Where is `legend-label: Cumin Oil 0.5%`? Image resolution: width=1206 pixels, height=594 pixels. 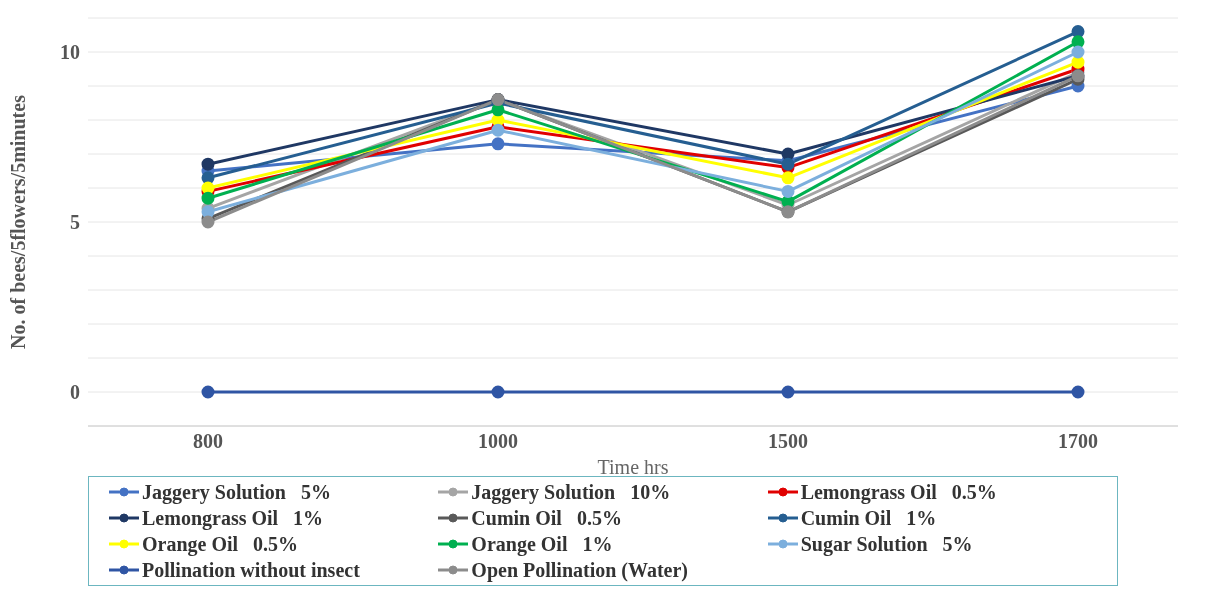 legend-label: Cumin Oil 0.5% is located at coordinates (546, 518).